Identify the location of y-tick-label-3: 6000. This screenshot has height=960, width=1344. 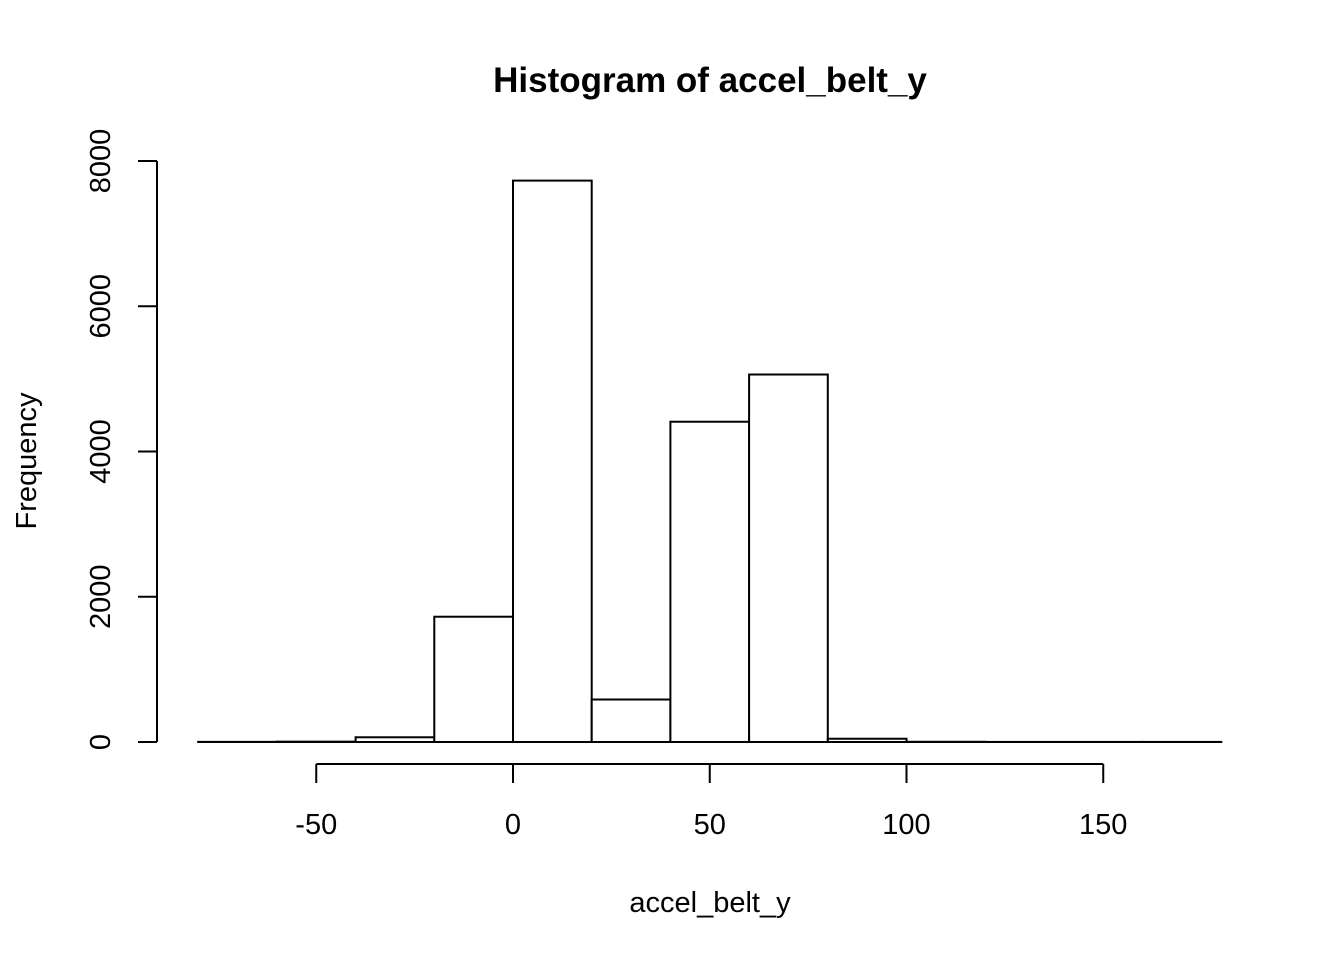
(101, 306).